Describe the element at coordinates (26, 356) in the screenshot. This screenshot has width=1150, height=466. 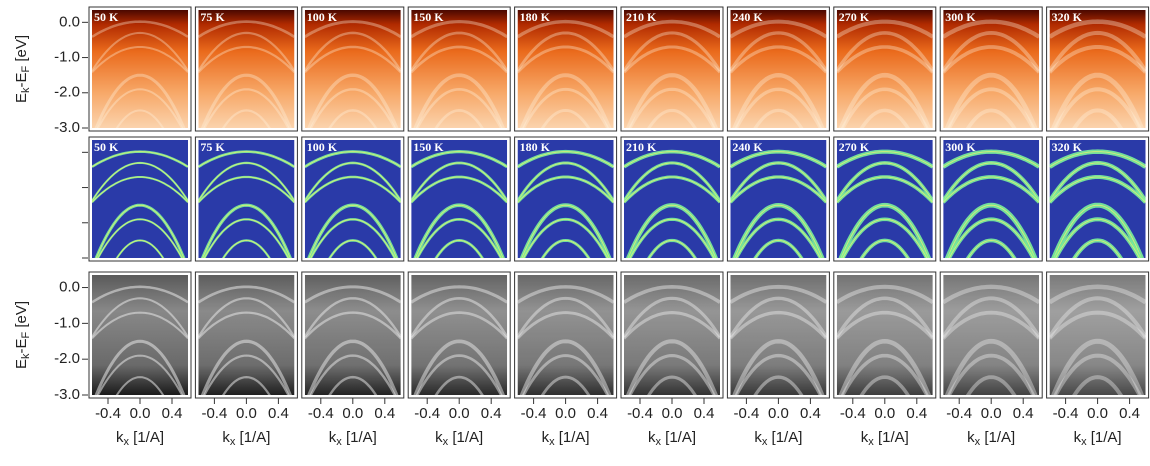
I see `y-label-part: k` at that location.